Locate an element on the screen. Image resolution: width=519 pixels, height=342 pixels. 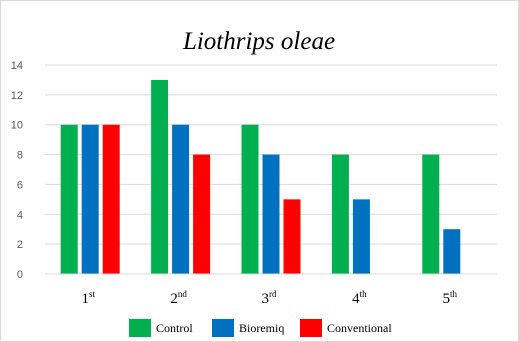
legend-swatch-bioremiq is located at coordinates (223, 328).